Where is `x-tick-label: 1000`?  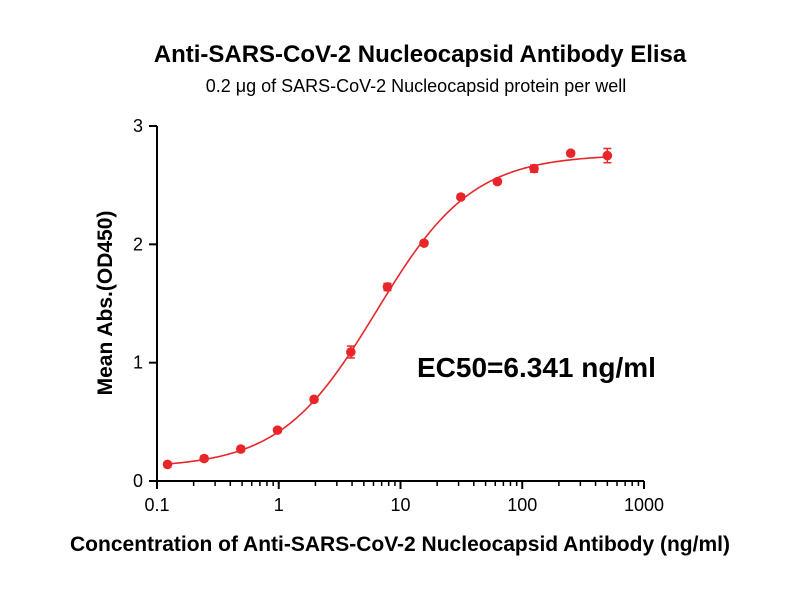 x-tick-label: 1000 is located at coordinates (644, 505).